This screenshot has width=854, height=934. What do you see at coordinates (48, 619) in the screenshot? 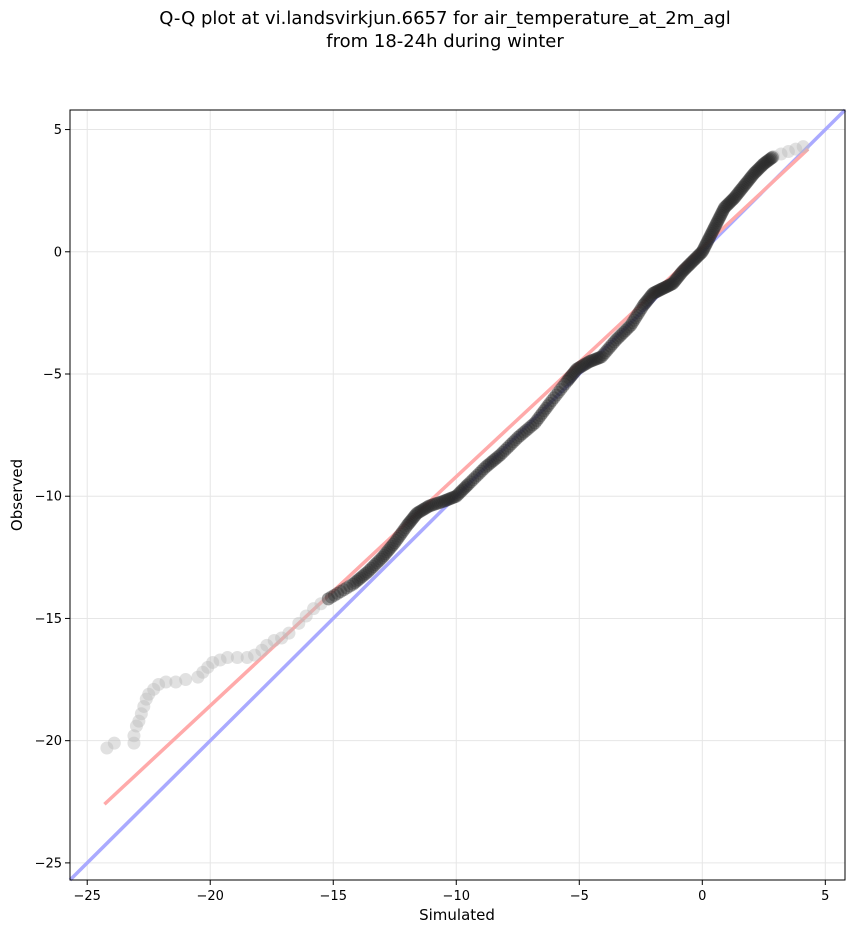
I see `y-tick-label: −15` at bounding box center [48, 619].